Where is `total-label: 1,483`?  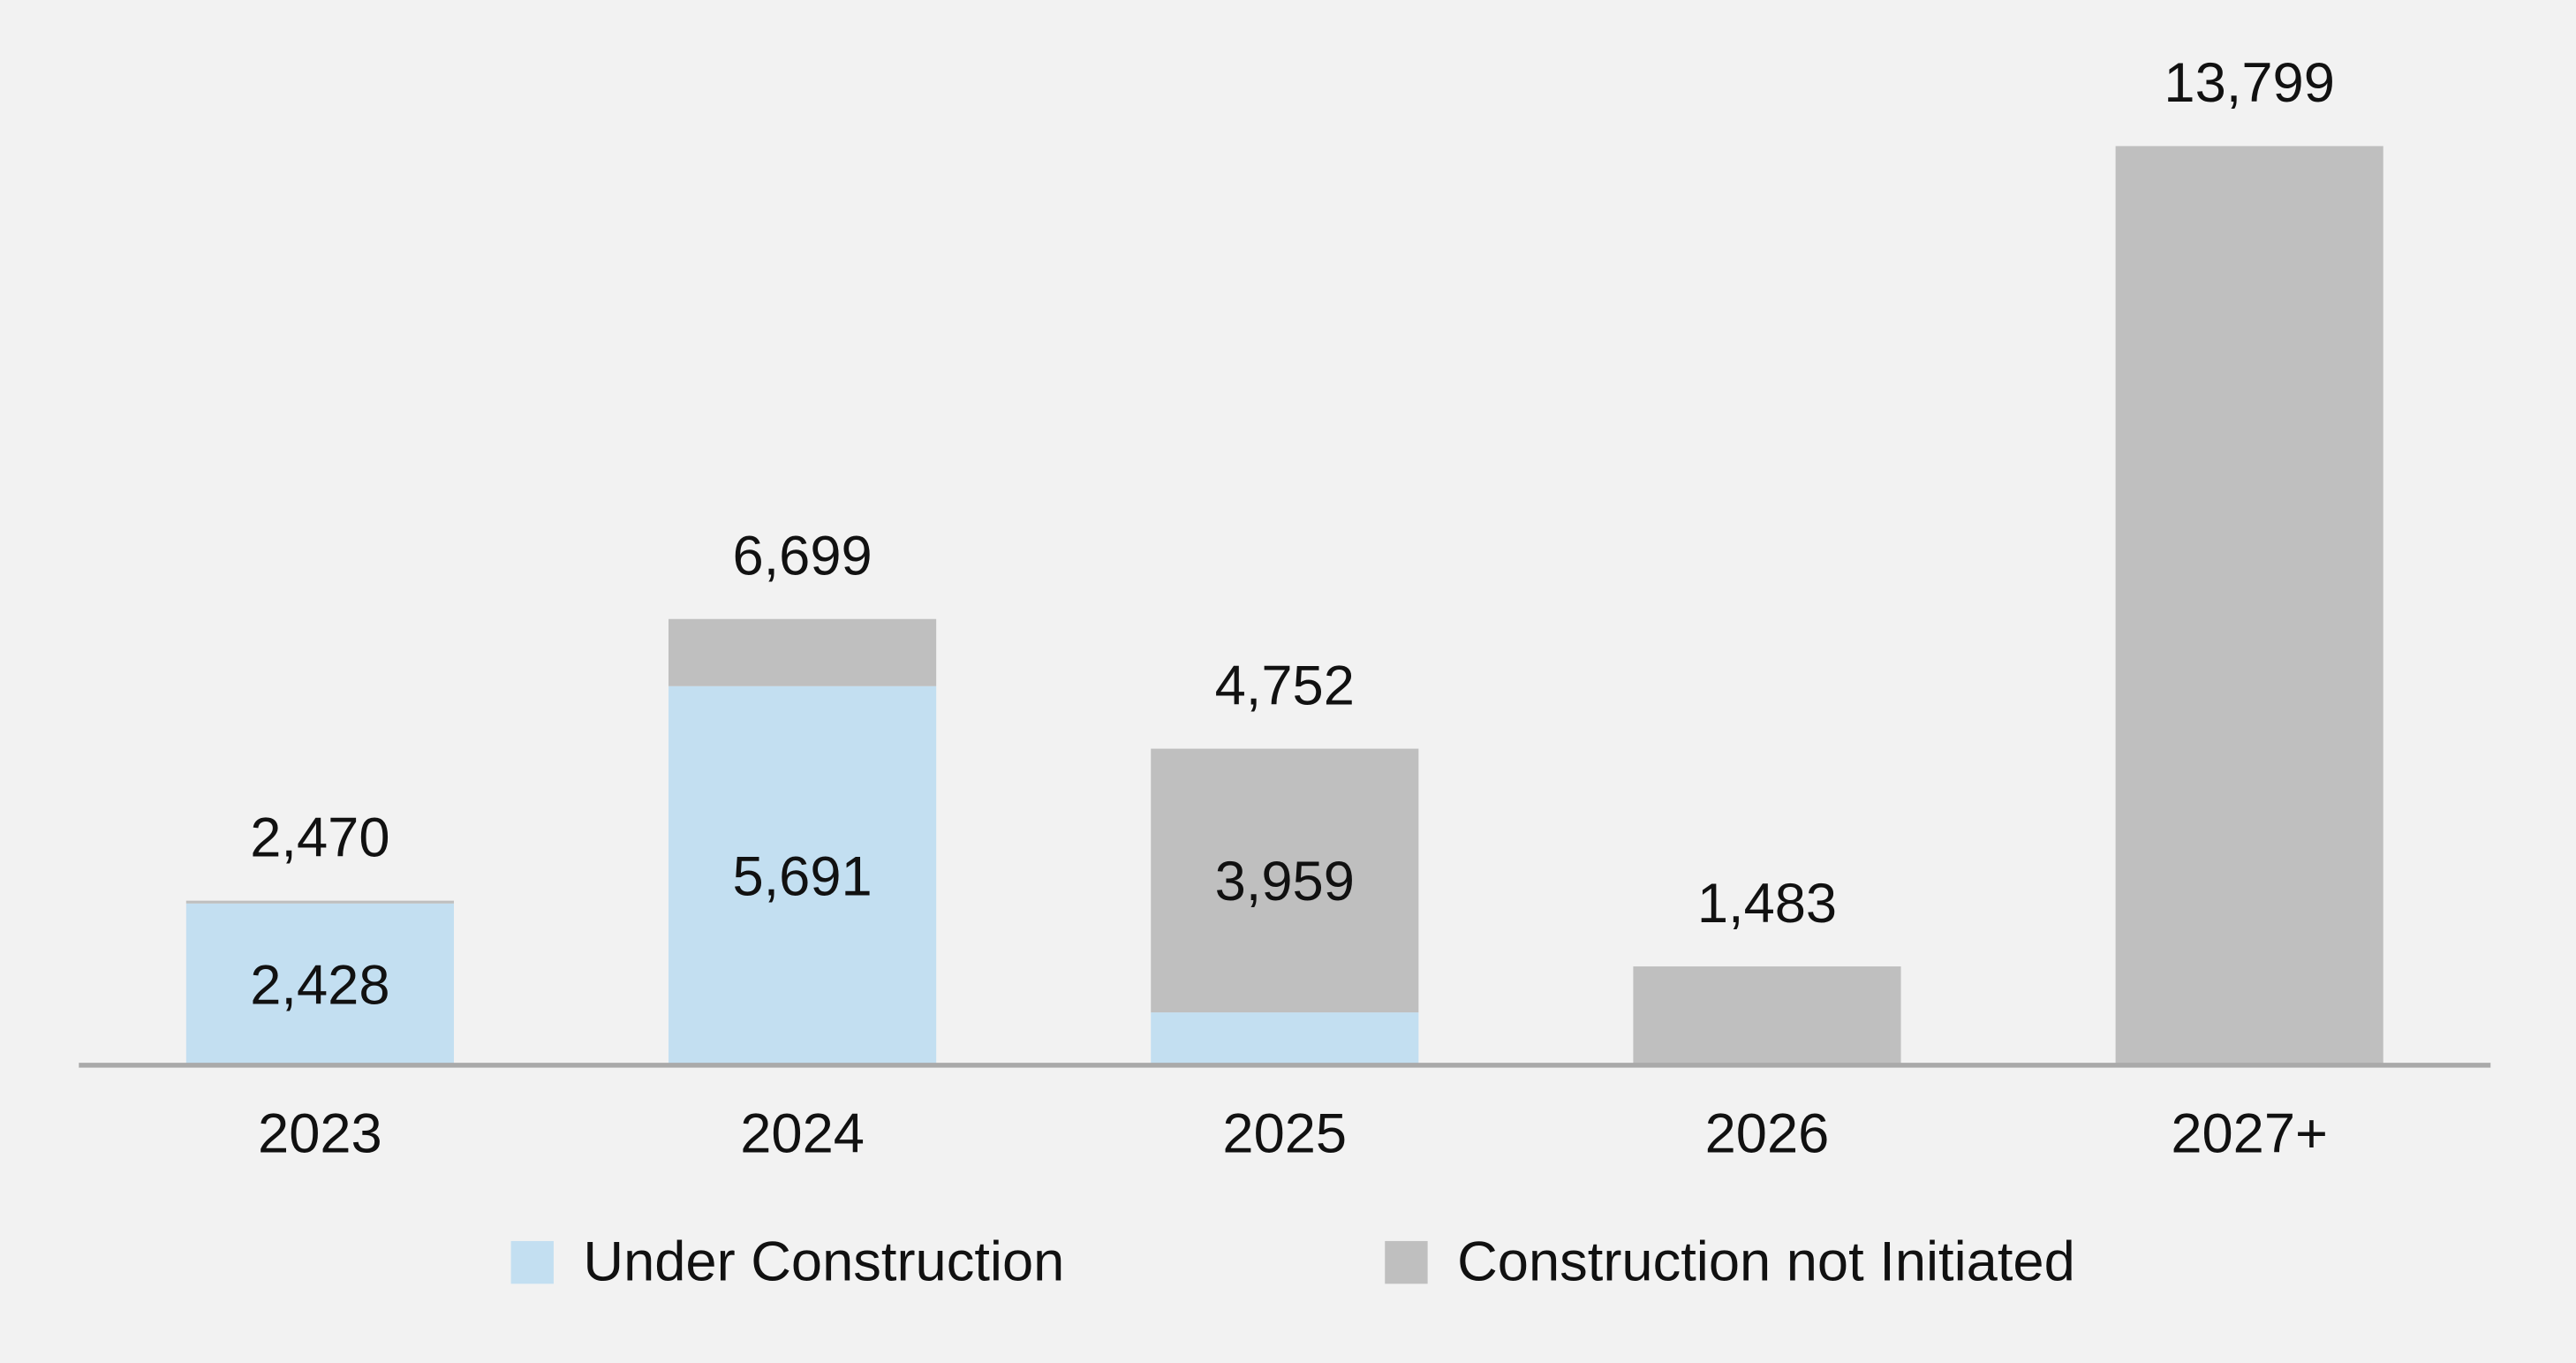
total-label: 1,483 is located at coordinates (1767, 904).